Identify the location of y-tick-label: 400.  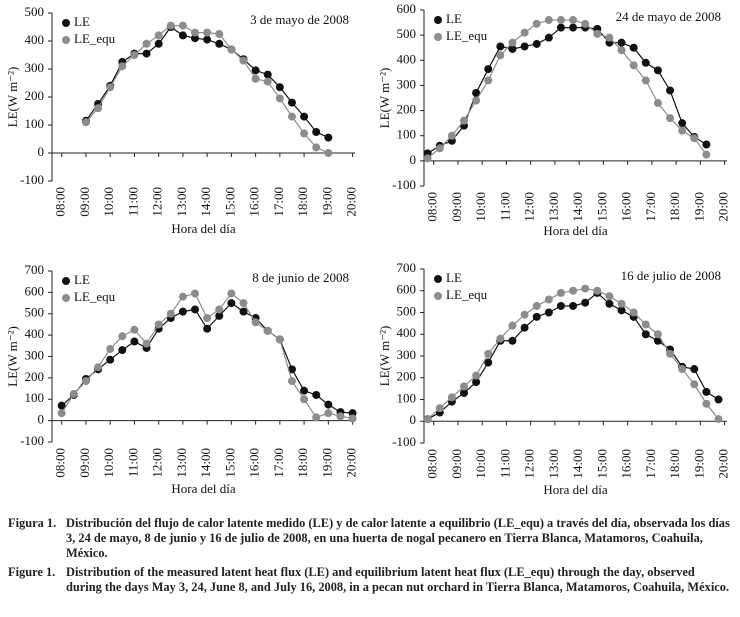
(407, 332).